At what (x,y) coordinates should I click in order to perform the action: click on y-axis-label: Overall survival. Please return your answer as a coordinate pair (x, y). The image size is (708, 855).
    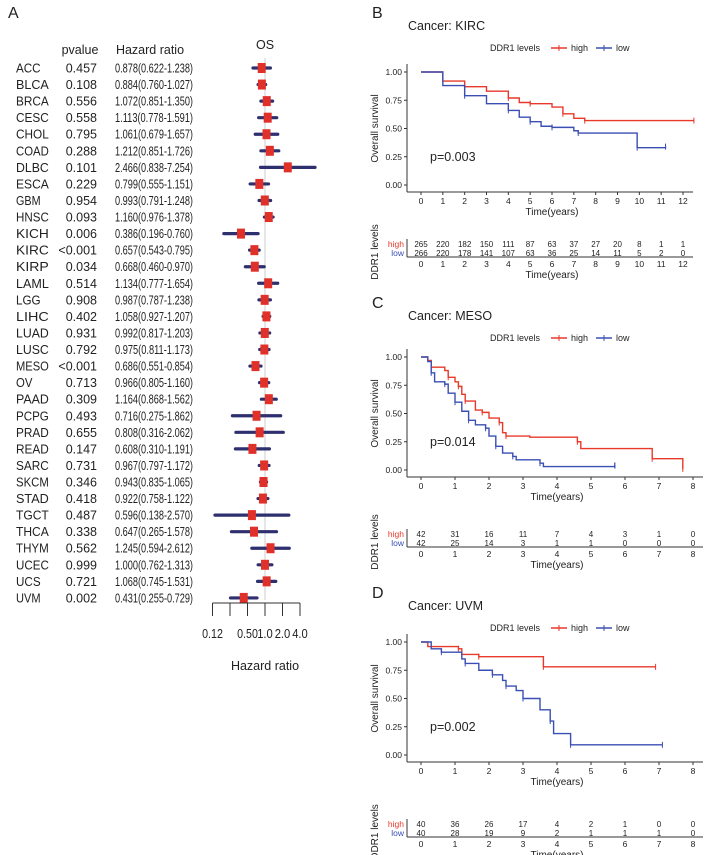
    Looking at the image, I should click on (375, 128).